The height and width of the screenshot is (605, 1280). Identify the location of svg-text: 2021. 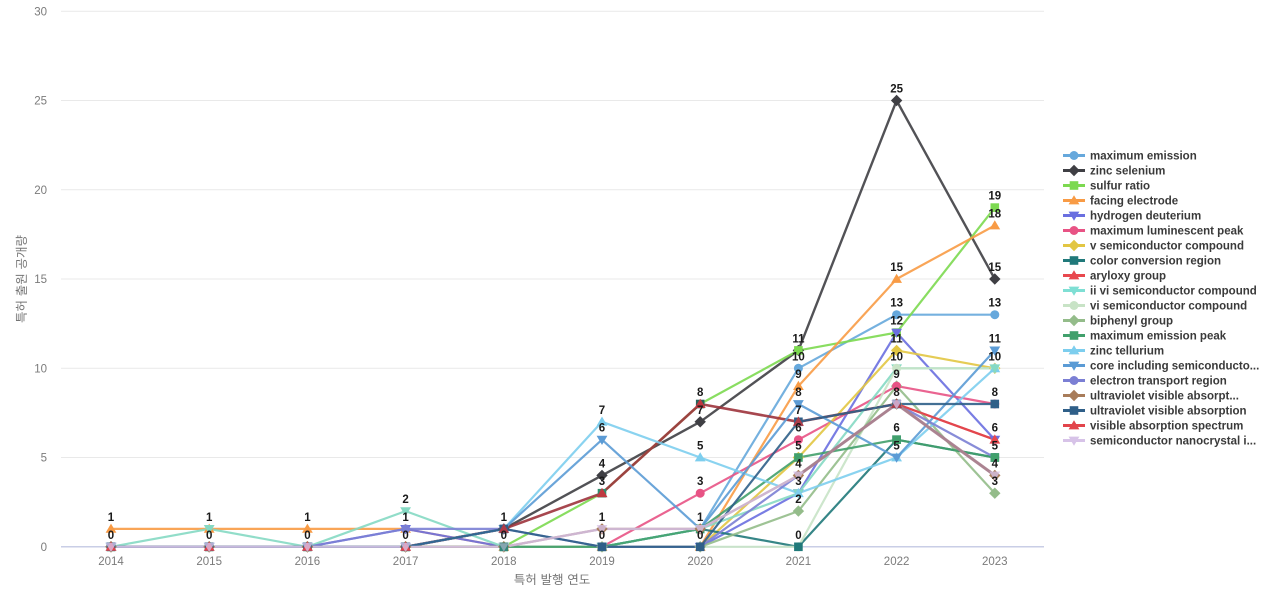
(799, 562).